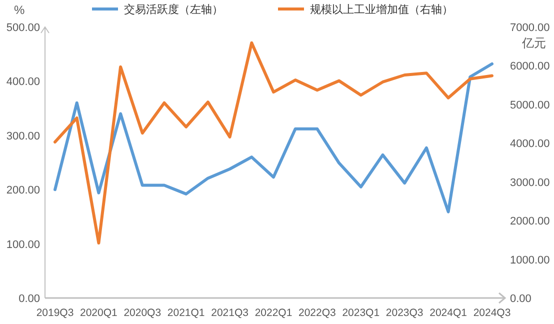  Describe the element at coordinates (143, 313) in the screenshot. I see `x-tick-label: 2020Q3` at that location.